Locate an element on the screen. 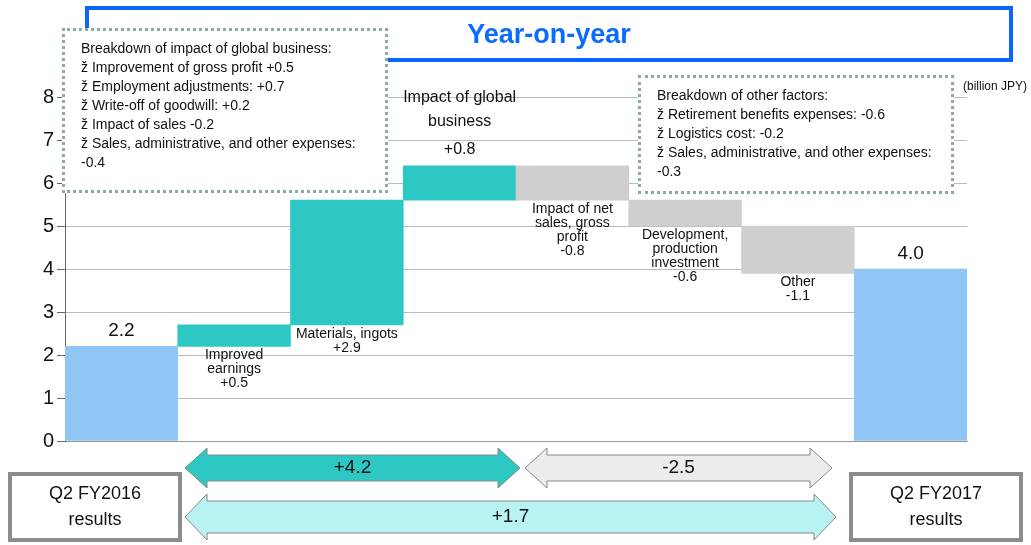 This screenshot has height=545, width=1031. y-tick-label: 5 is located at coordinates (48, 224).